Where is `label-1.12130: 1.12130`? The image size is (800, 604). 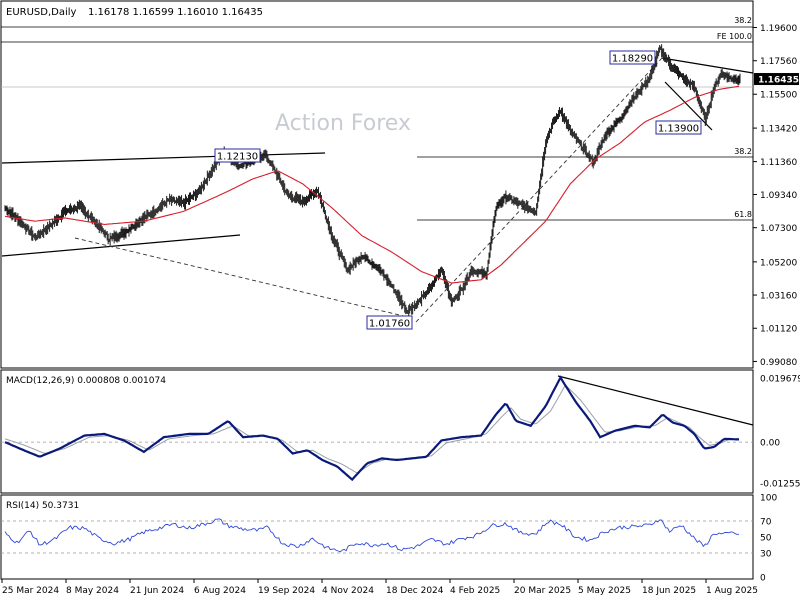
label-1.12130: 1.12130 is located at coordinates (237, 157).